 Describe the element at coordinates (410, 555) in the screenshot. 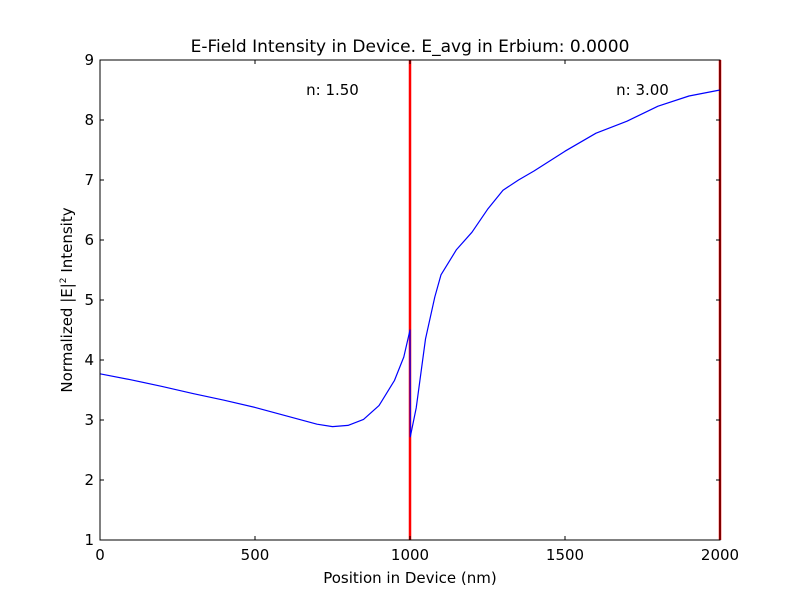

I see `x-tick-label: 1000` at that location.